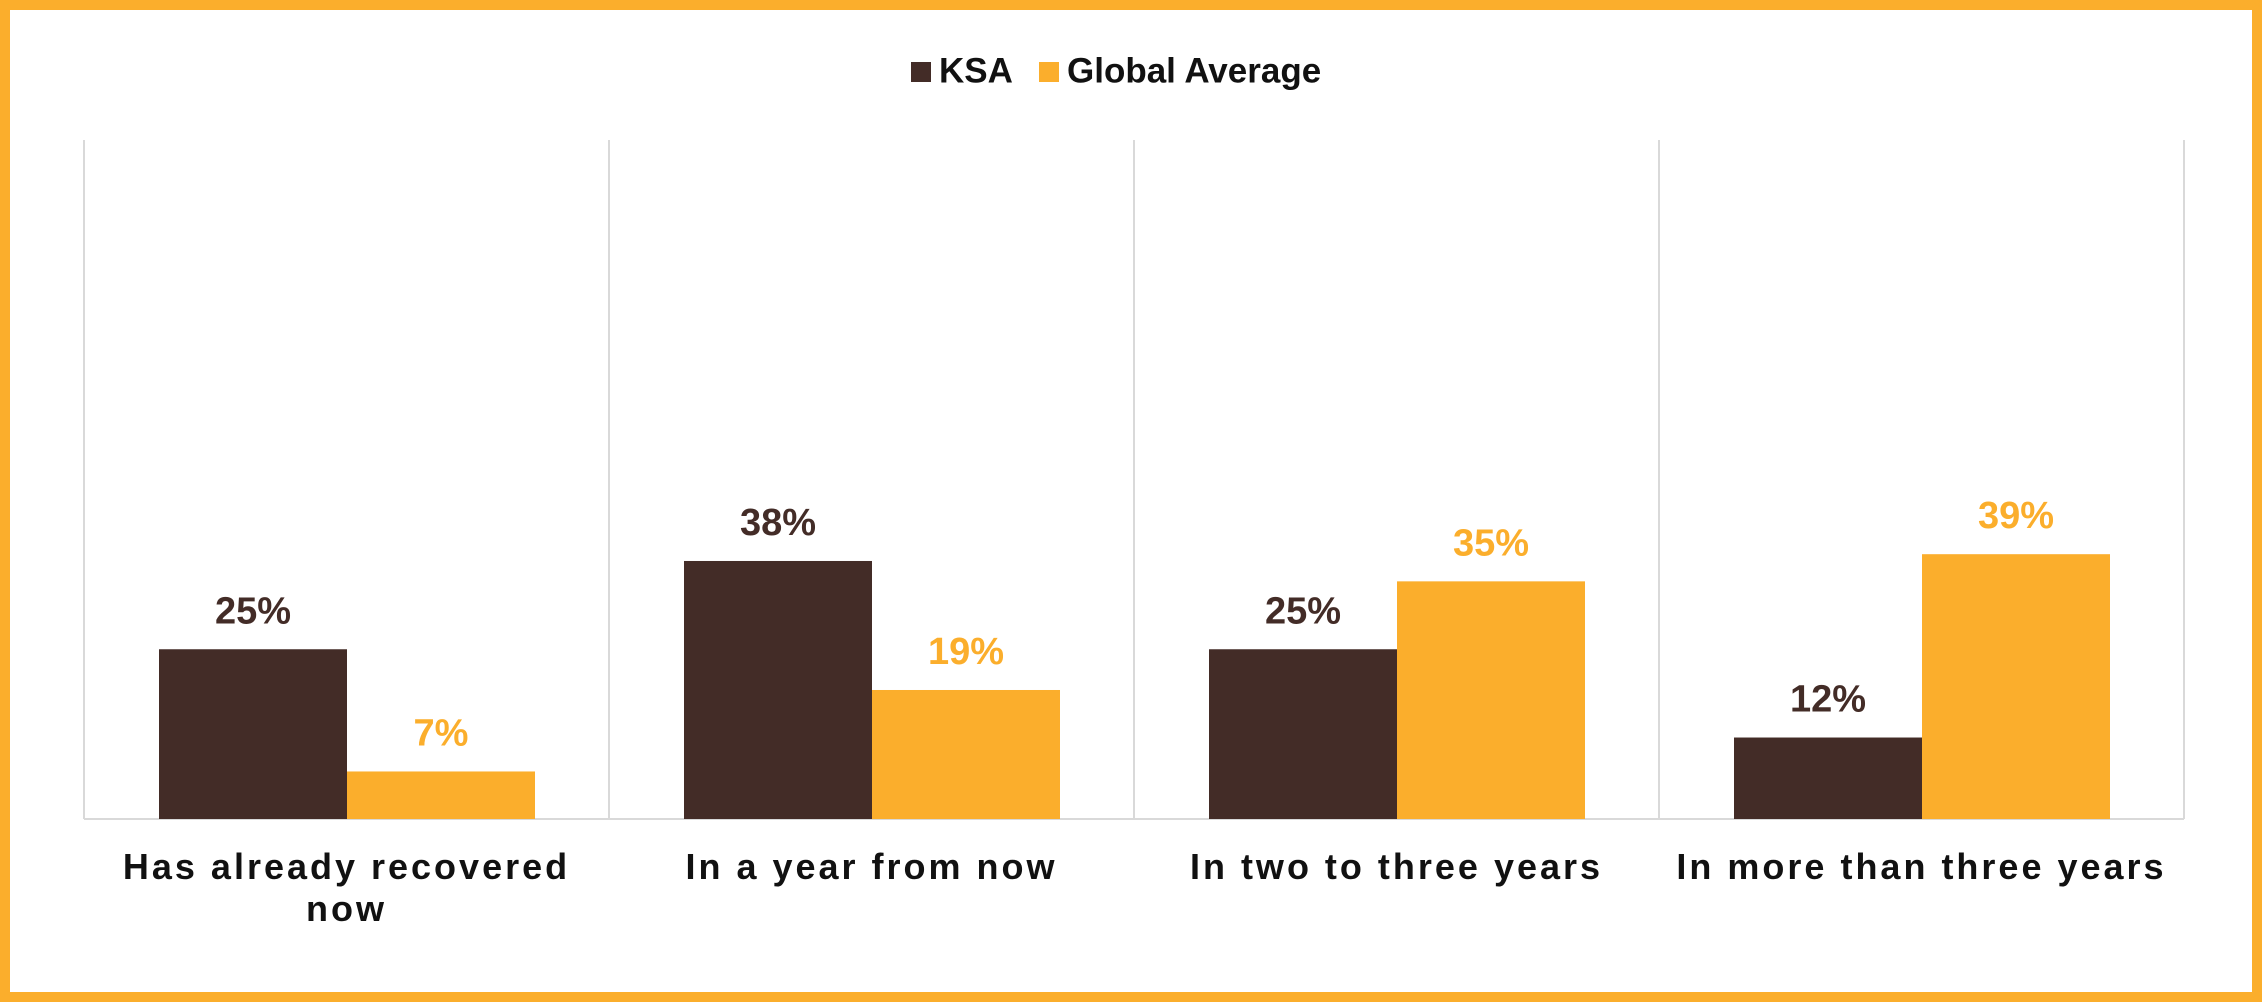  What do you see at coordinates (778, 523) in the screenshot?
I see `value-label: 38%` at bounding box center [778, 523].